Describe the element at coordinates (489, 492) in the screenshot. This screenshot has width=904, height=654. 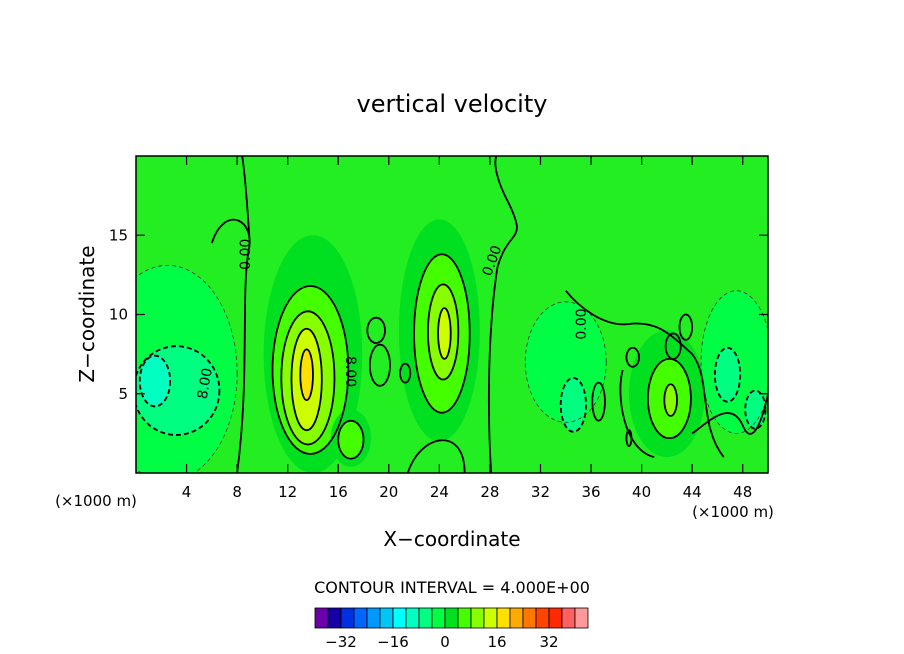
I see `x-tick-label: 28` at that location.